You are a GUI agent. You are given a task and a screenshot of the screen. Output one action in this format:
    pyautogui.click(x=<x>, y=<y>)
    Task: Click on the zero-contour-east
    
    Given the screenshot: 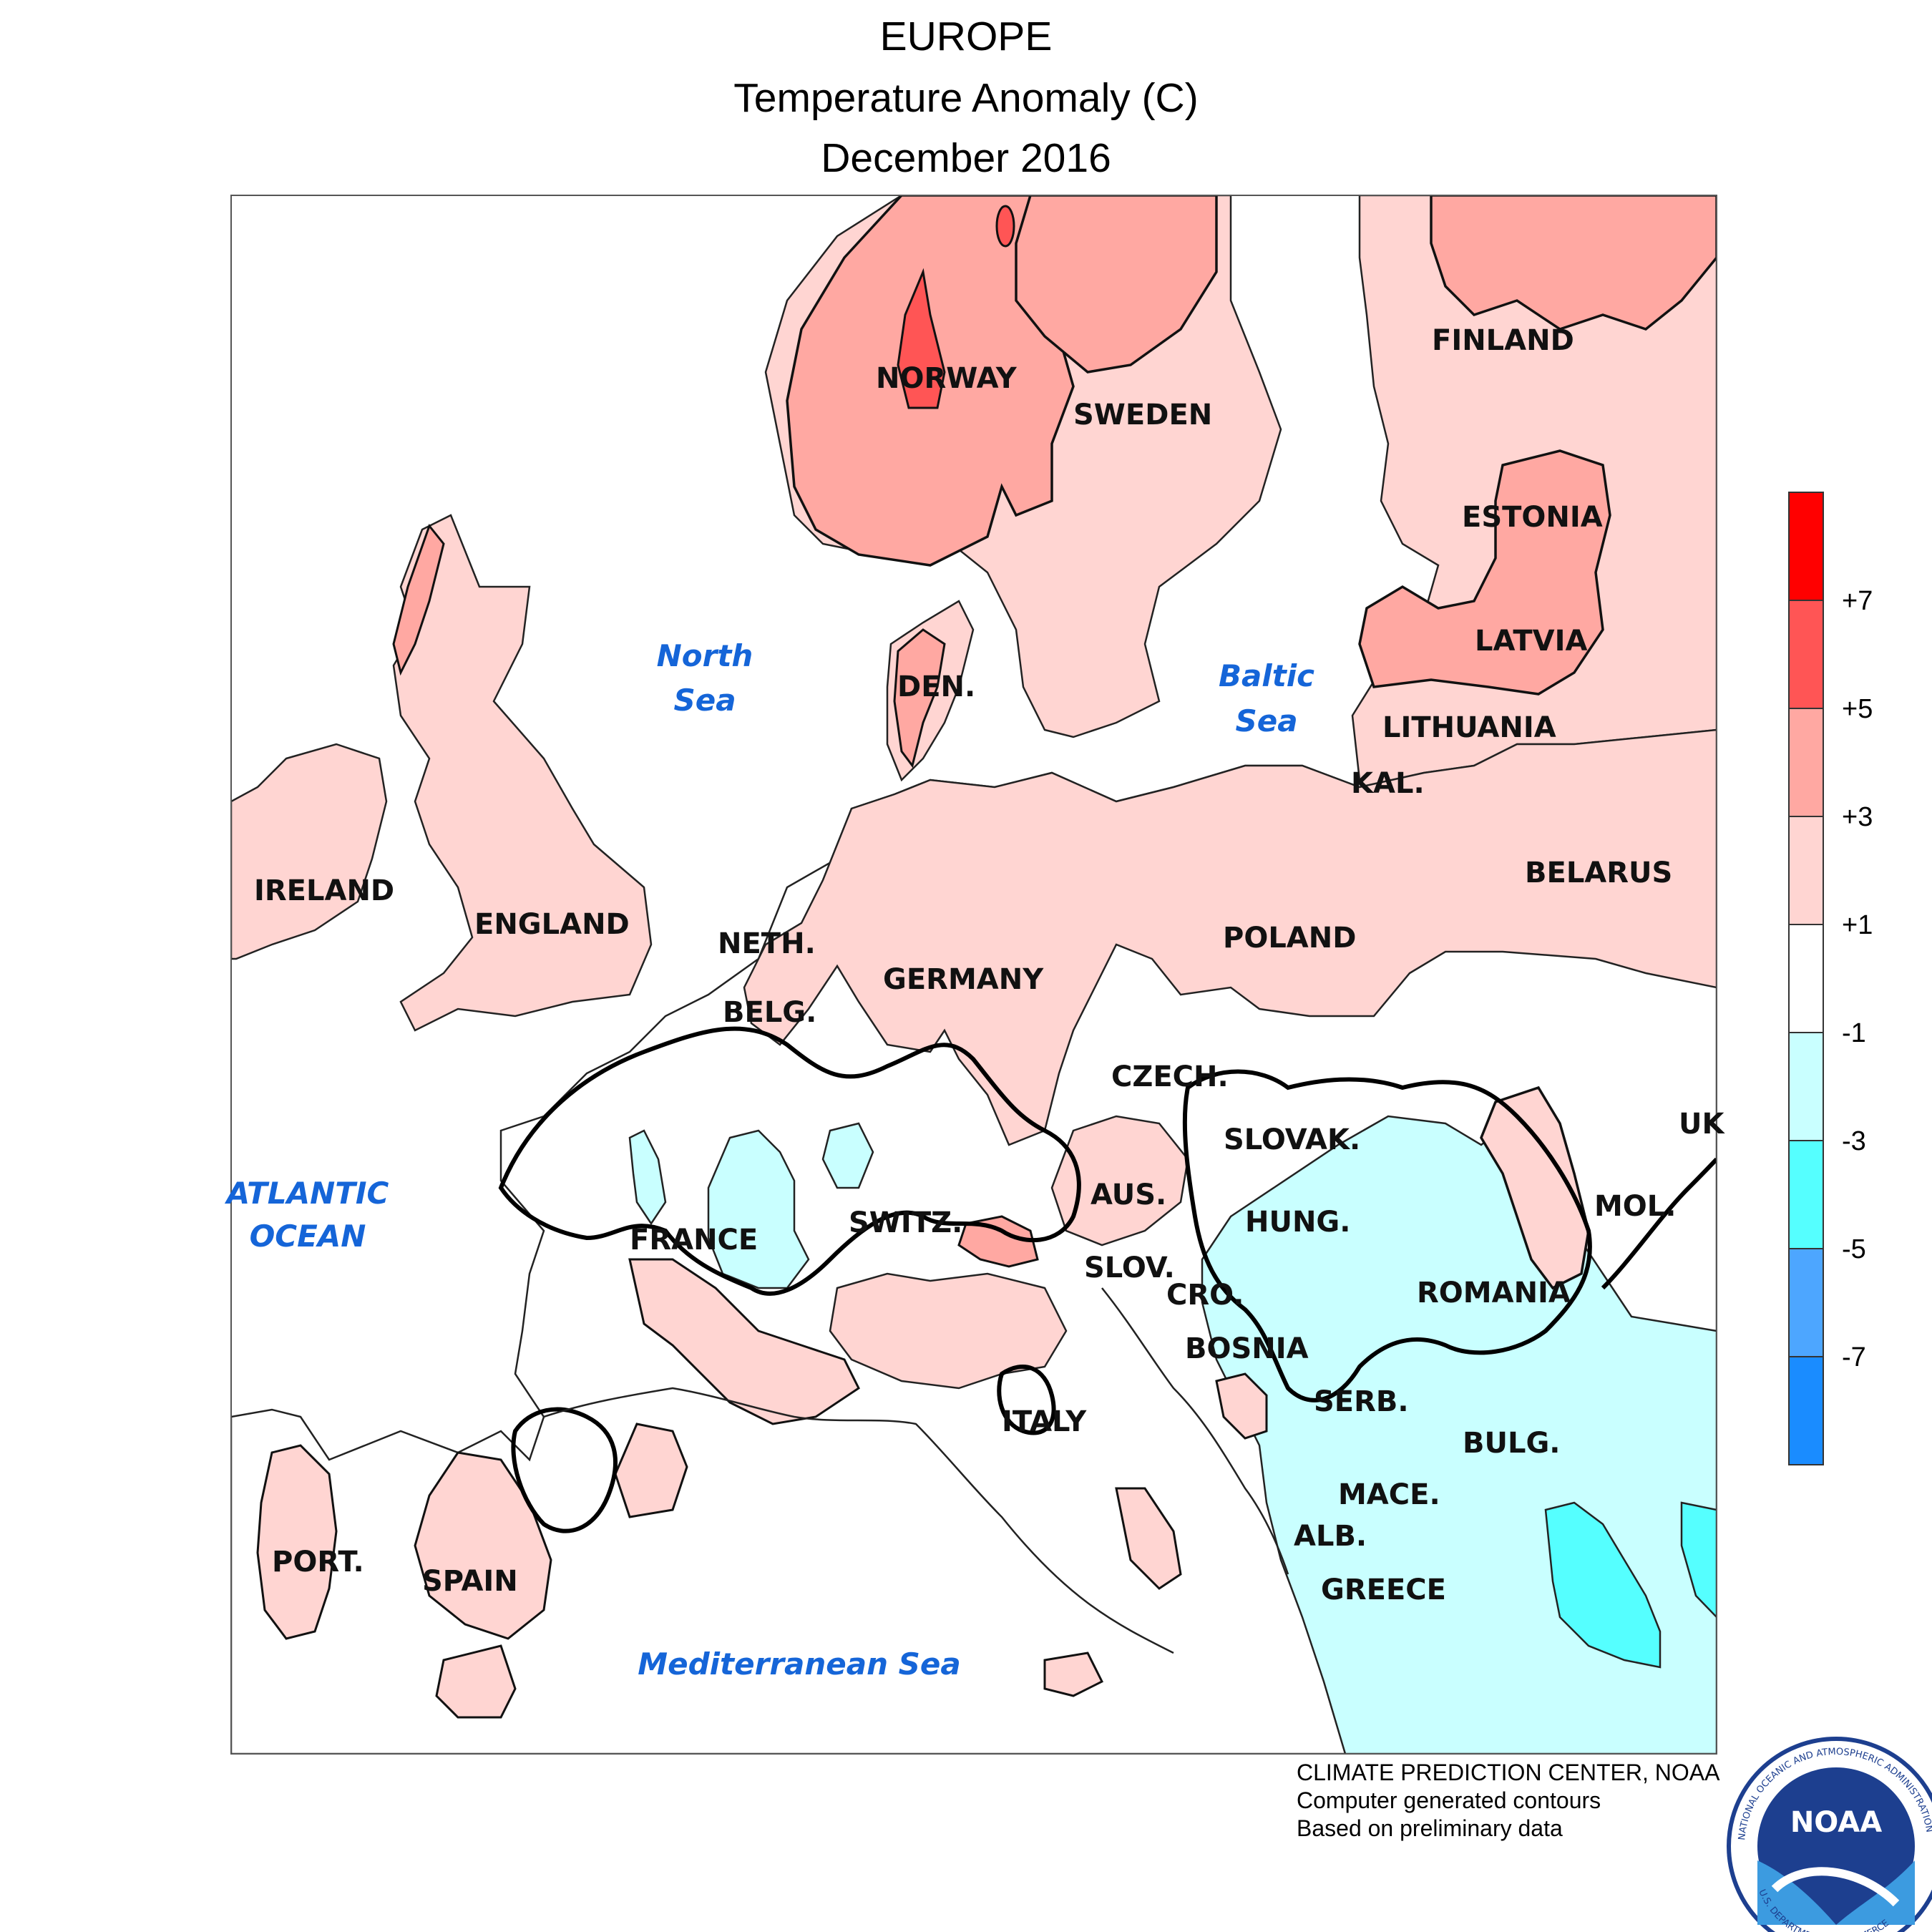 What is the action you would take?
    pyautogui.click(x=1659, y=1223)
    